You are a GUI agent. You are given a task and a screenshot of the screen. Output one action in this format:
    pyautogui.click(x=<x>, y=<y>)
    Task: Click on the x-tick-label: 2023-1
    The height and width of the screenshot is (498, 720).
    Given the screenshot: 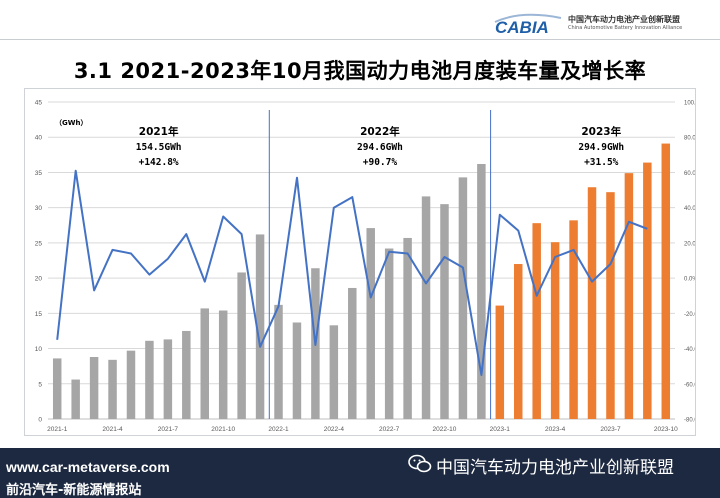 What is the action you would take?
    pyautogui.click(x=500, y=429)
    